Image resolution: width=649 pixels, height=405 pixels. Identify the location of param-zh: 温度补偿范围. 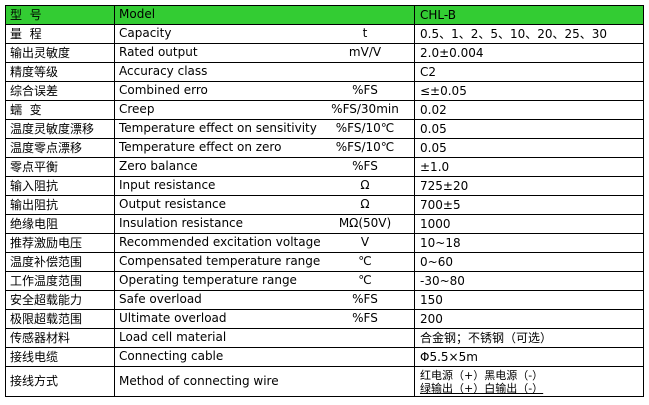
(60, 262).